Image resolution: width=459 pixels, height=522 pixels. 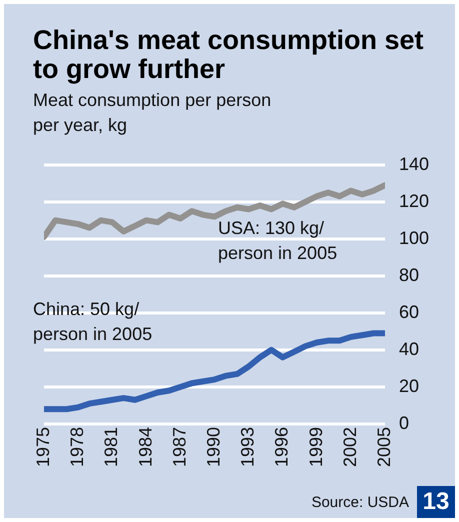 I want to click on x-tick-label: 1975, so click(x=42, y=447).